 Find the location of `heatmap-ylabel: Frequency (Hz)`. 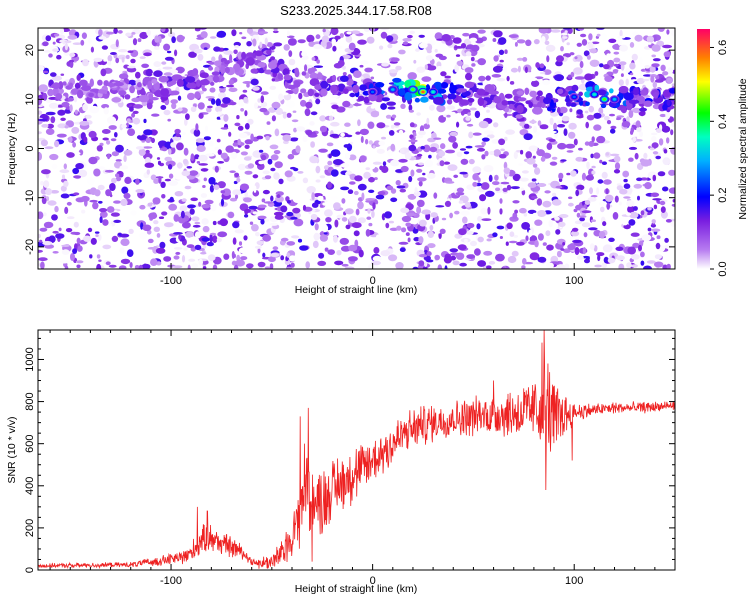

heatmap-ylabel: Frequency (Hz) is located at coordinates (12, 149).